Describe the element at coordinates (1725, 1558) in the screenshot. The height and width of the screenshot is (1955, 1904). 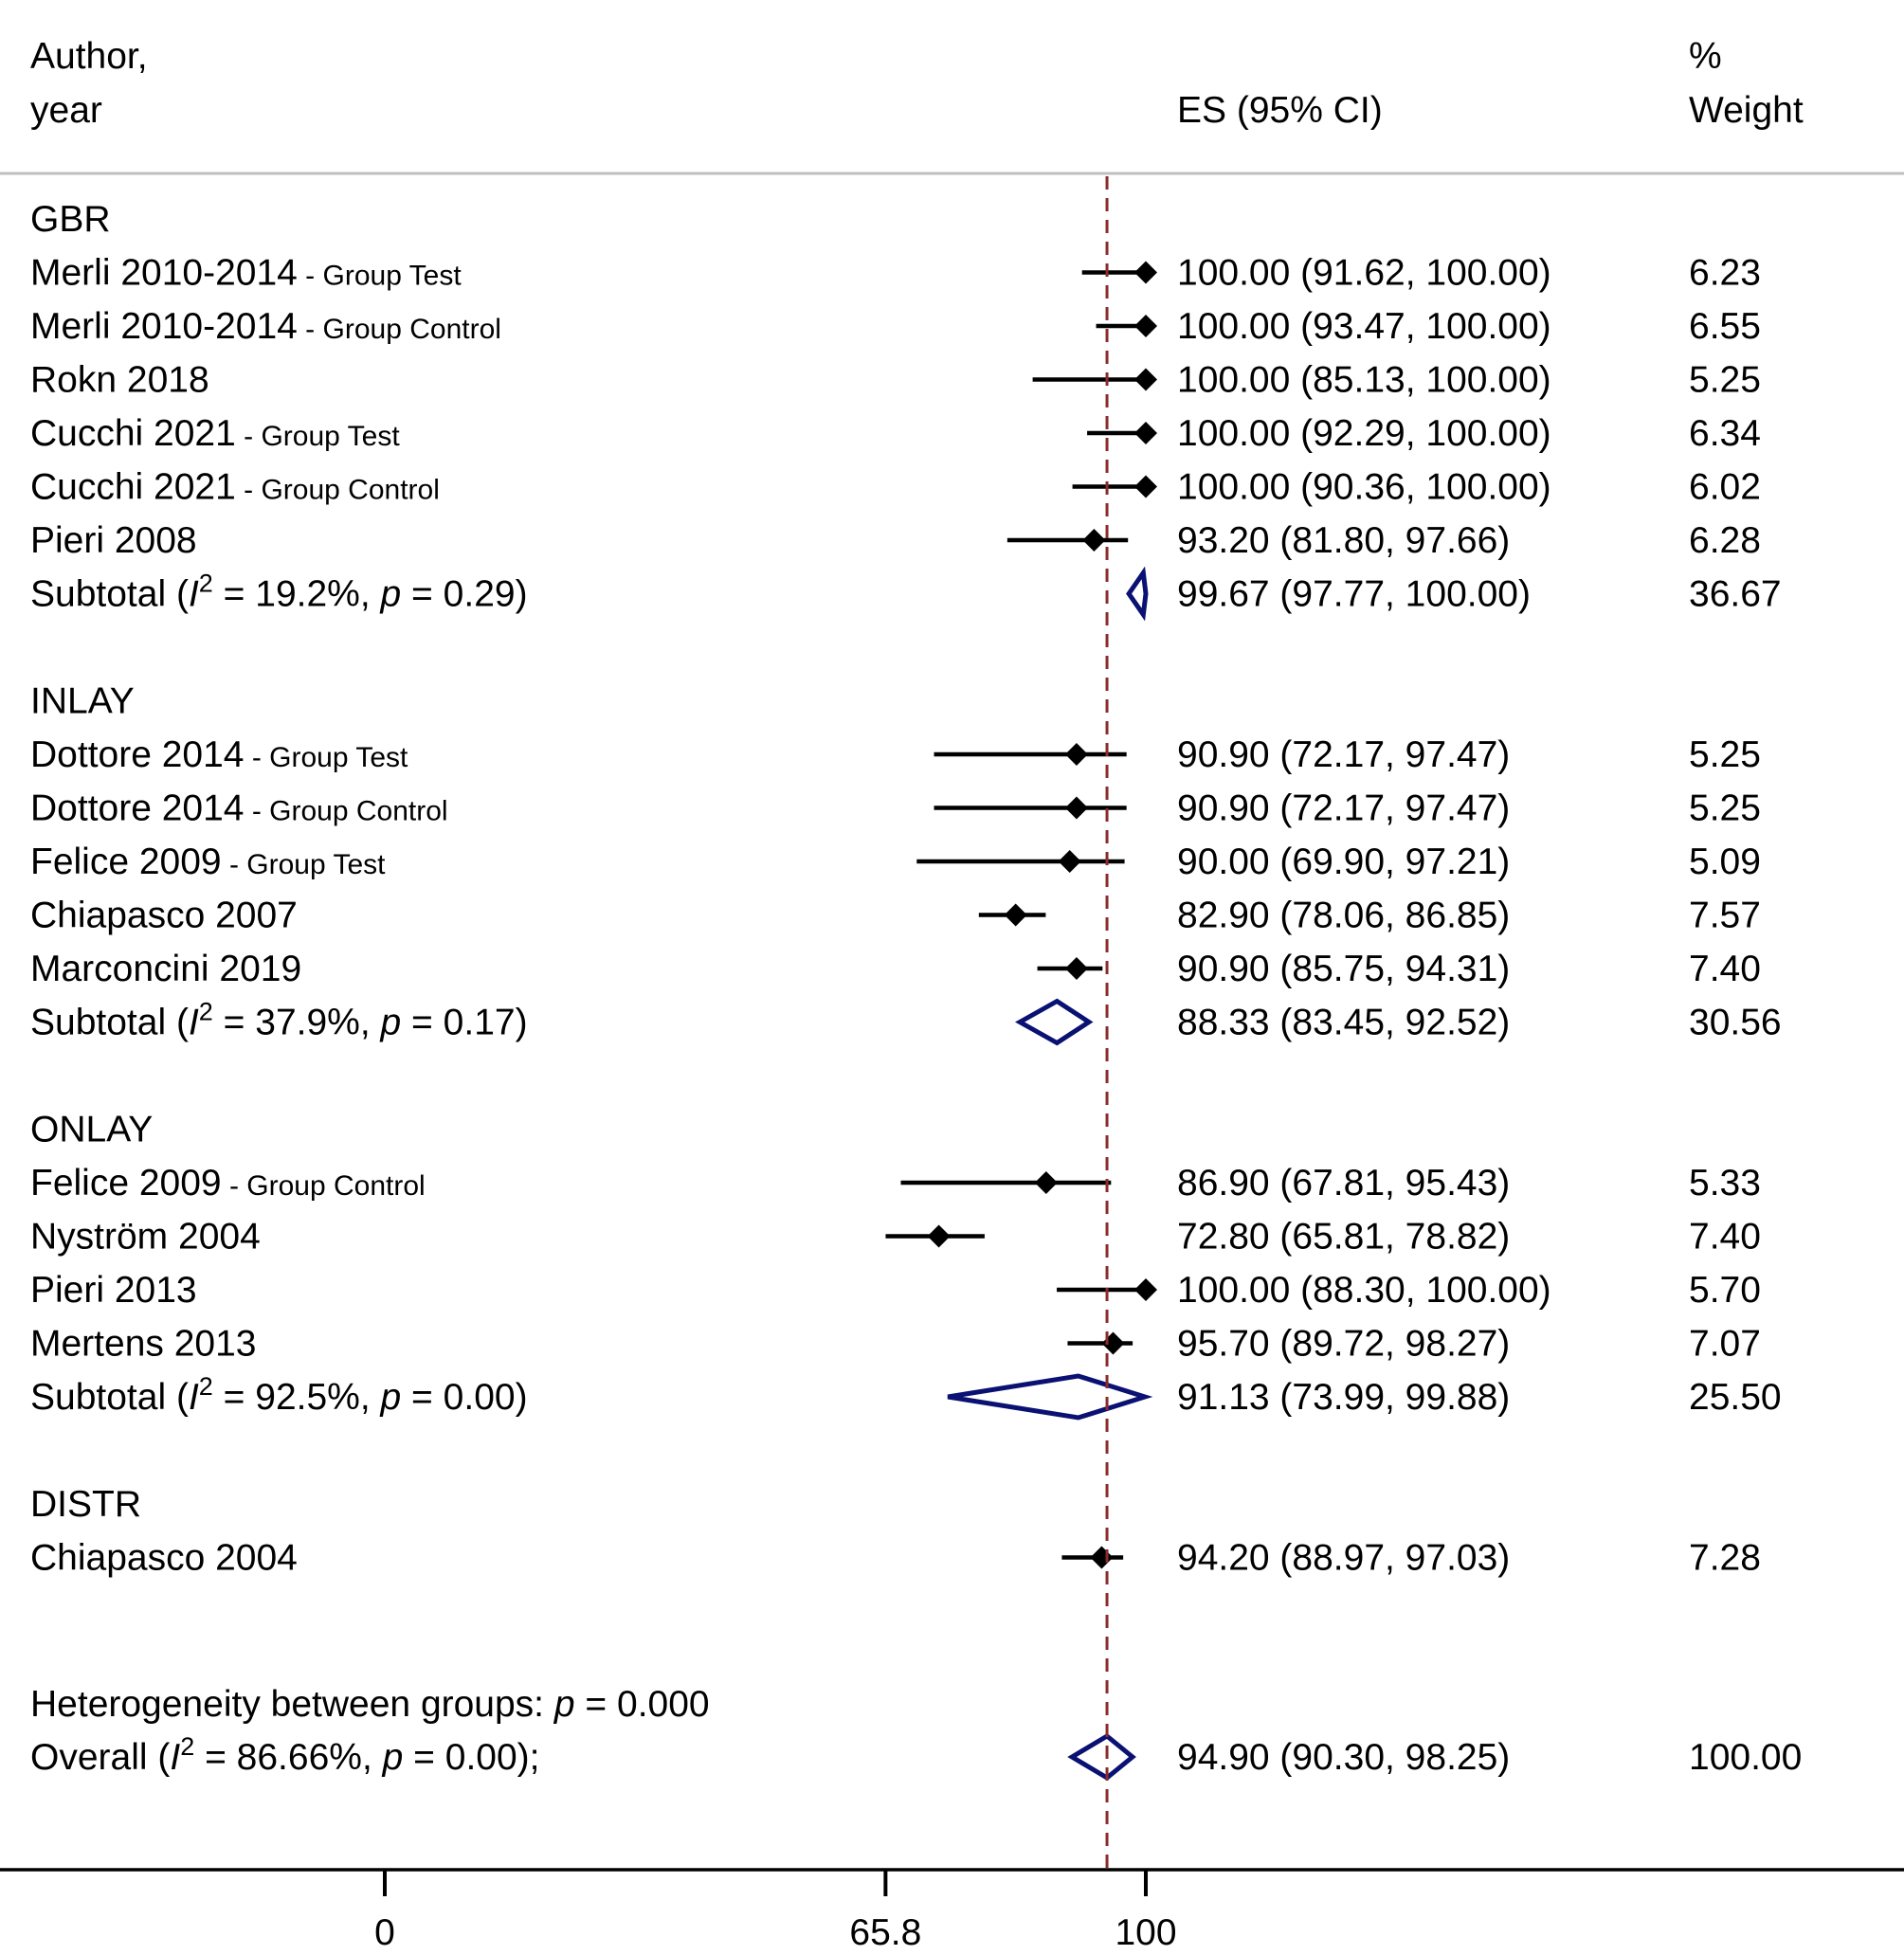
I see `weight-value: 7.28` at that location.